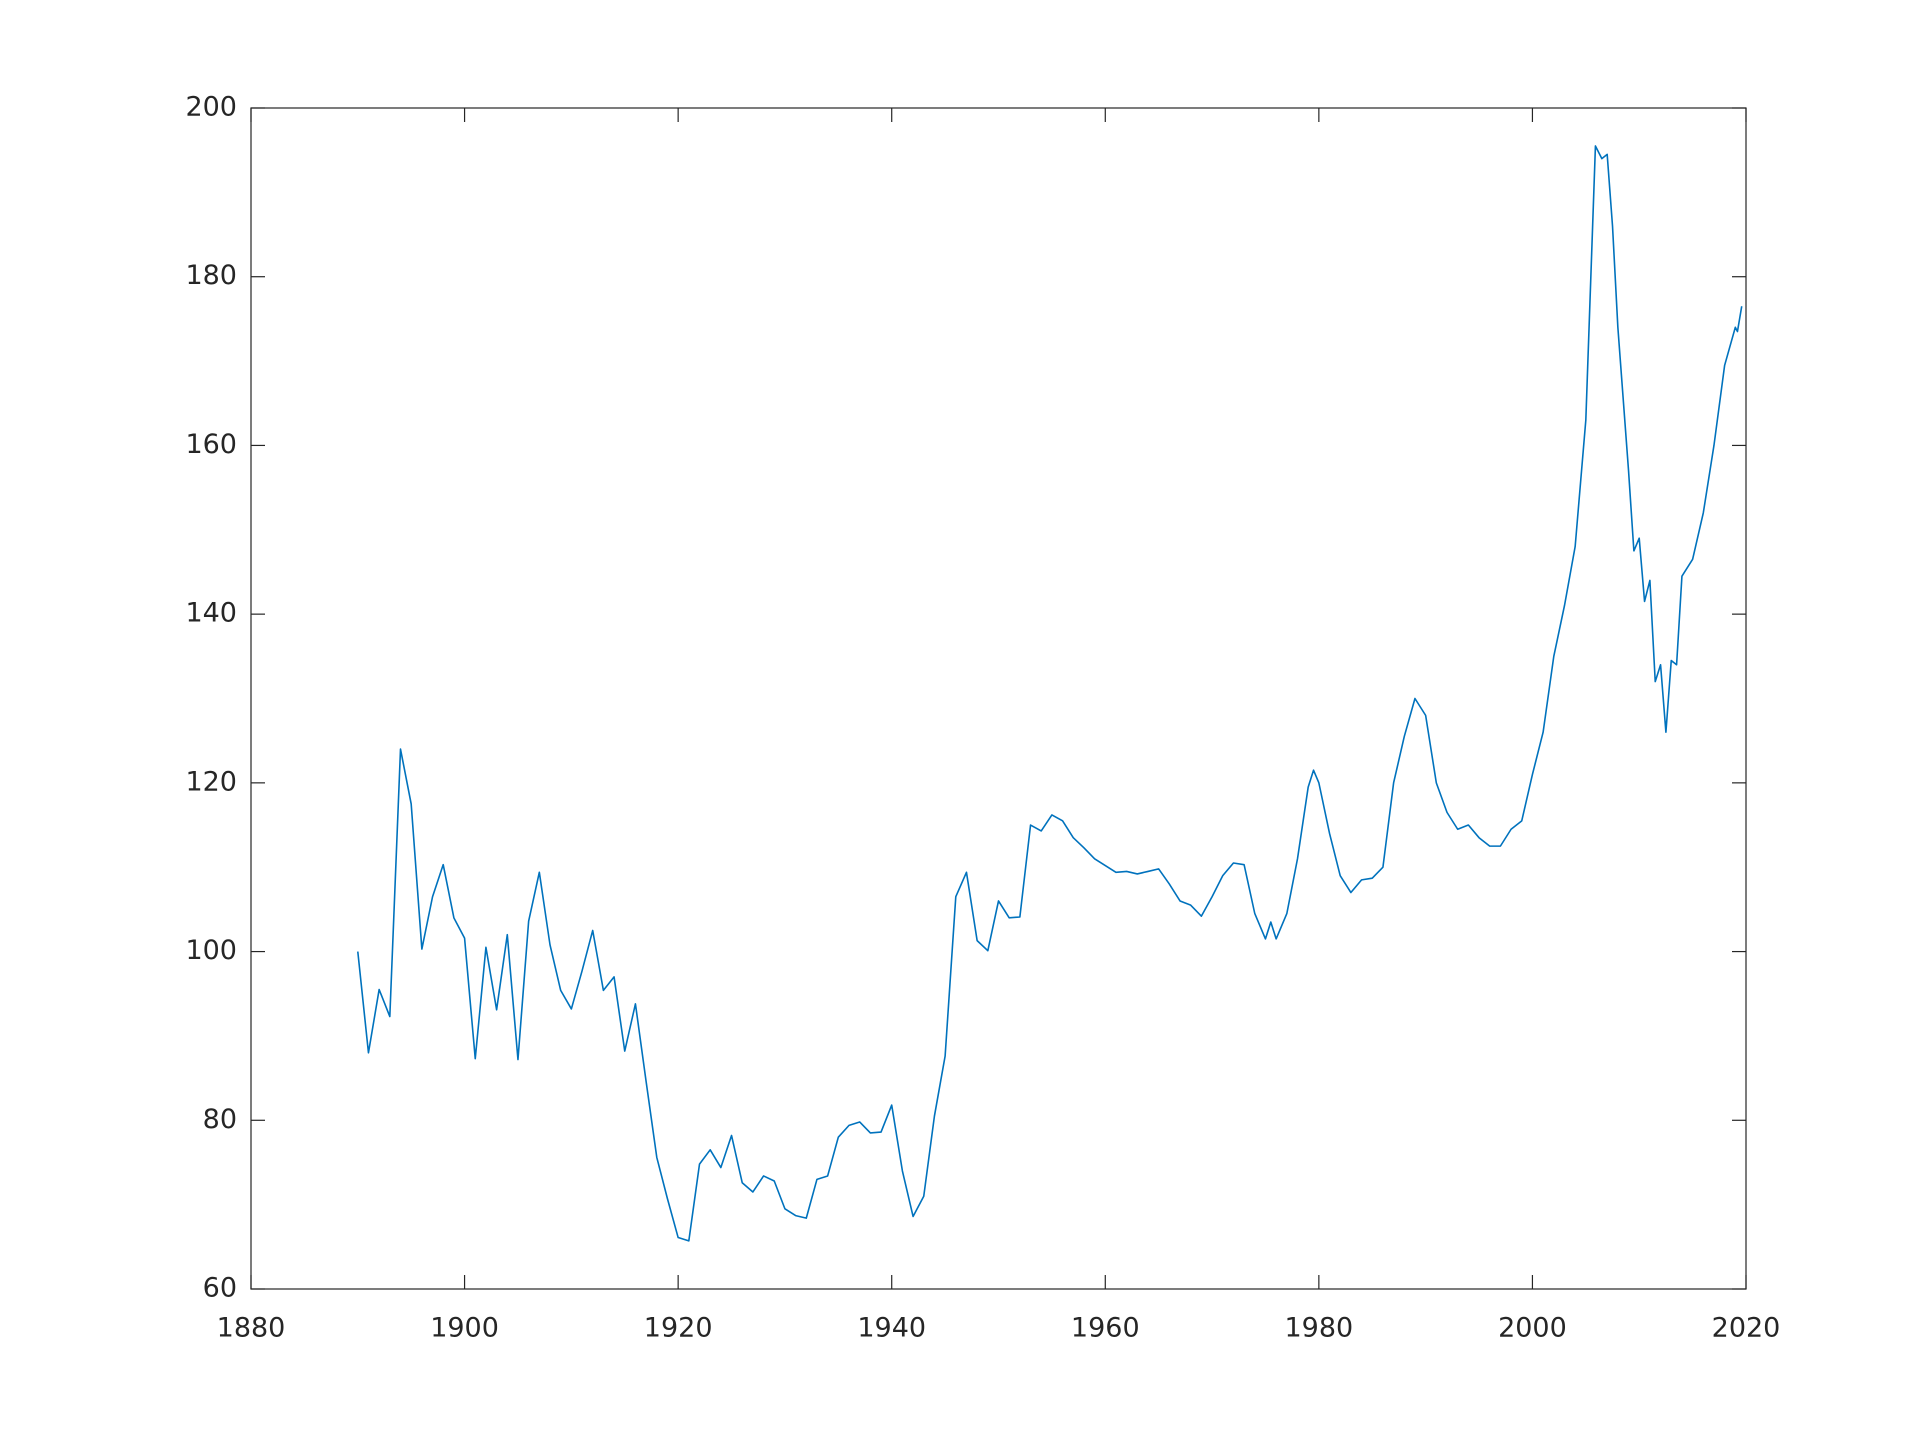  I want to click on x-tick-label: 2000, so click(1532, 1328).